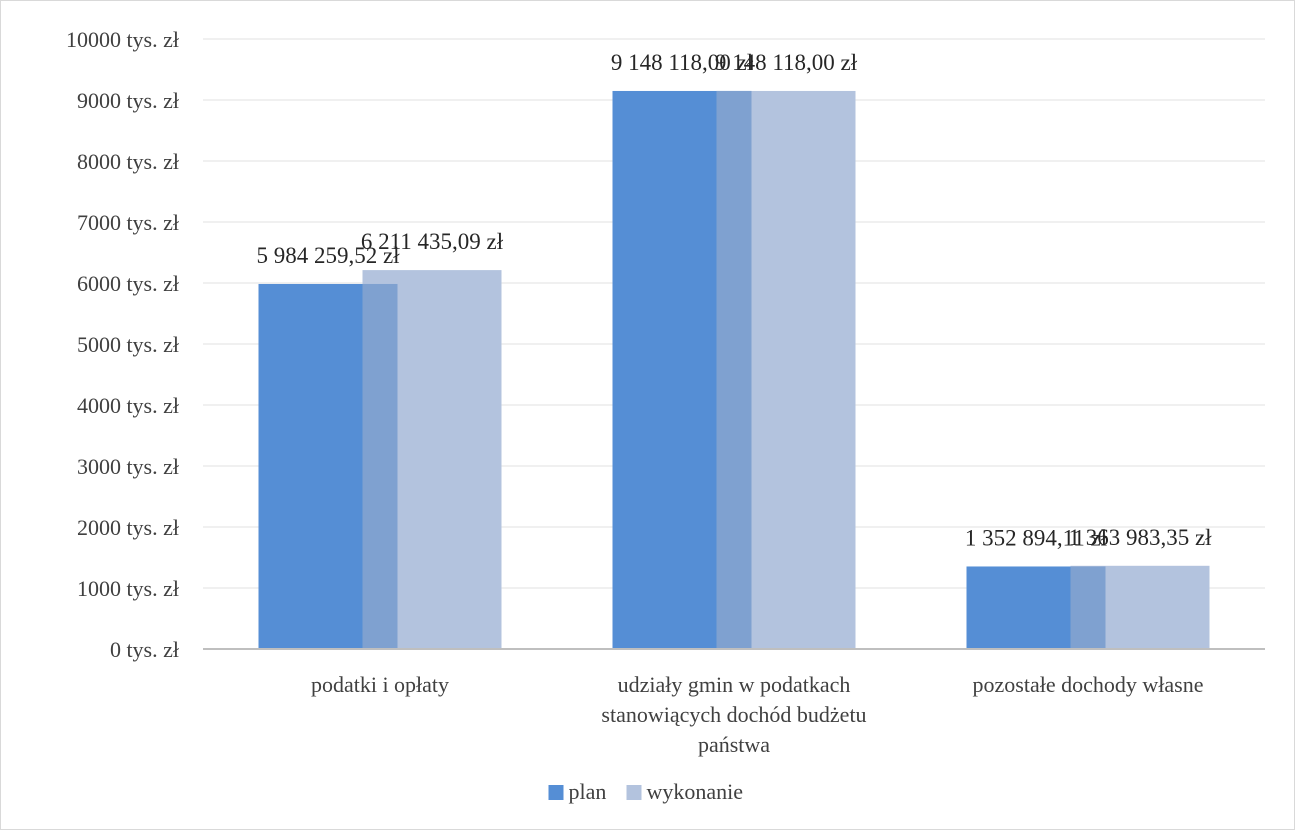 This screenshot has height=834, width=1295. What do you see at coordinates (128, 100) in the screenshot?
I see `y-tick-label: 9000 tys. zł` at bounding box center [128, 100].